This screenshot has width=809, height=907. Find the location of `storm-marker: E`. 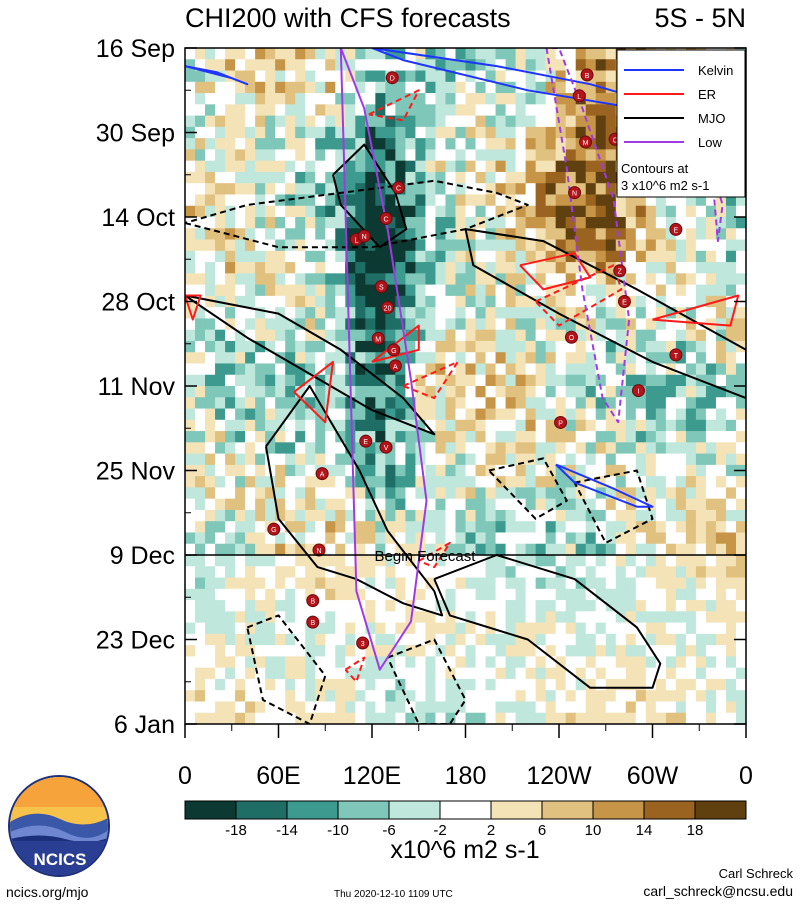

storm-marker: E is located at coordinates (624, 301).